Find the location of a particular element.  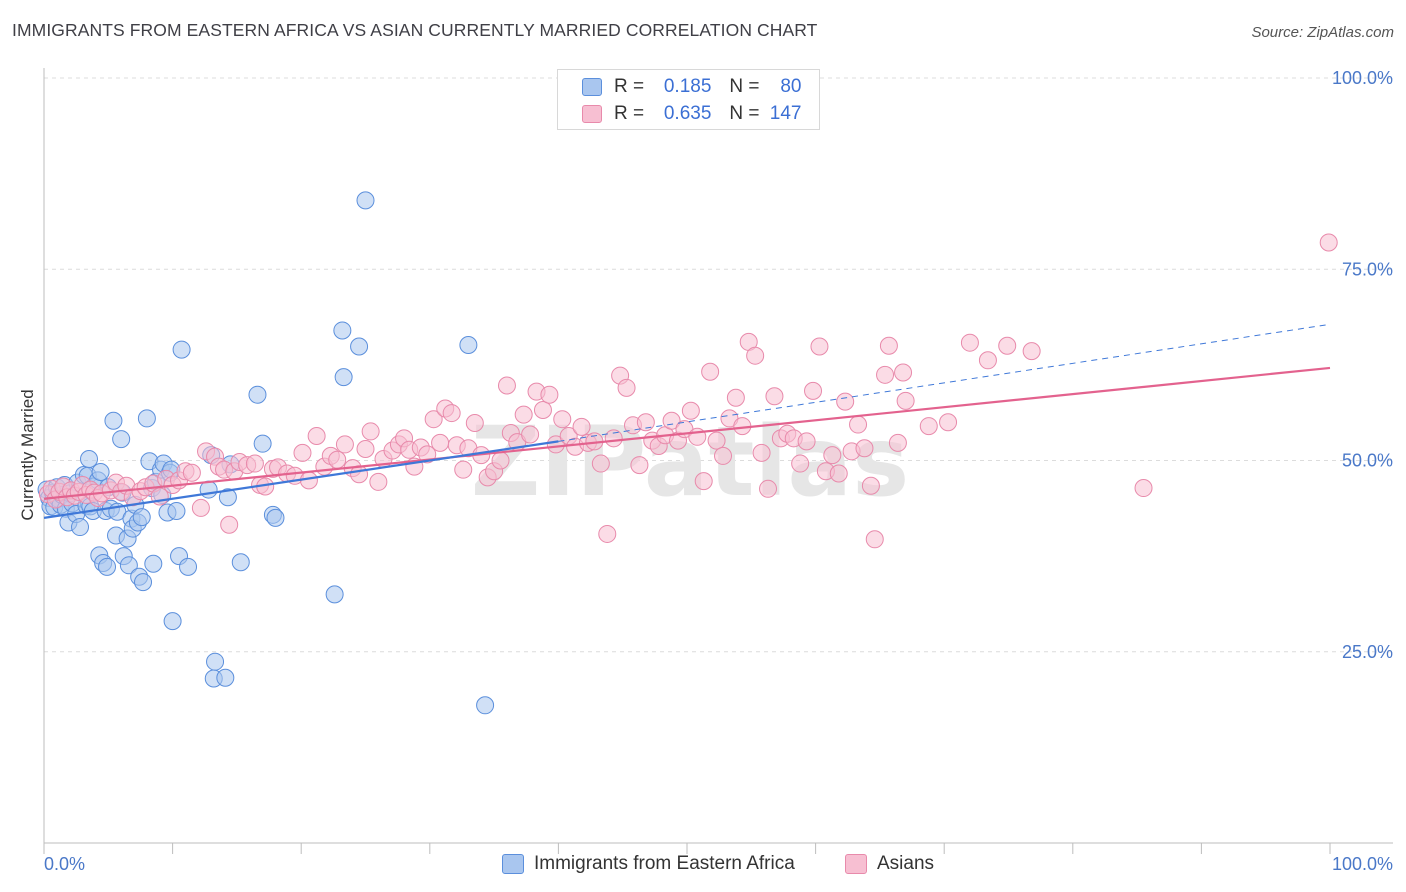

x-tick-label: 100.0% is located at coordinates (1362, 864).